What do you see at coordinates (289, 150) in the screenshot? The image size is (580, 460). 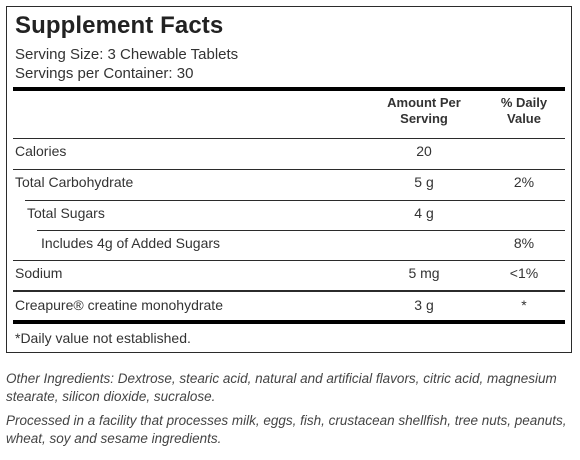 I see `table-row-calories: Calories 20` at bounding box center [289, 150].